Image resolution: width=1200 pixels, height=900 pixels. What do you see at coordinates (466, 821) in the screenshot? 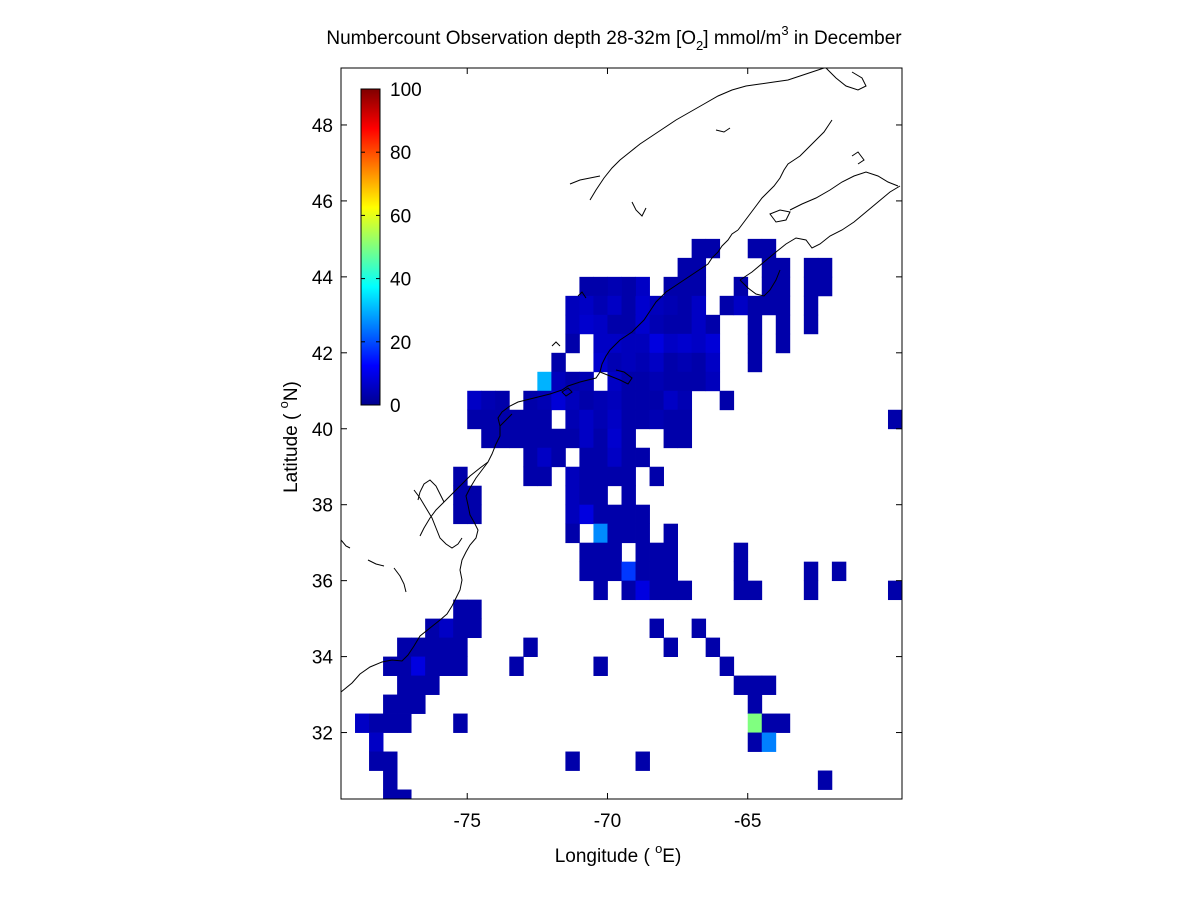
I see `x-tick-label: -75` at bounding box center [466, 821].